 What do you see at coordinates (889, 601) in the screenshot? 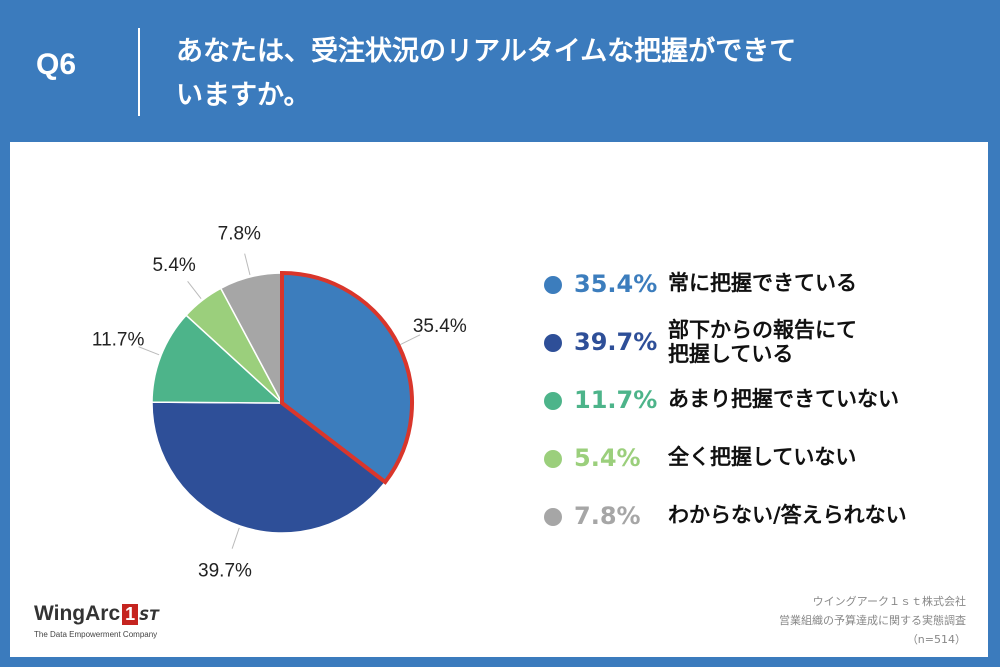
I see `source-company: ウイングアーク１ｓｔ株式会社` at bounding box center [889, 601].